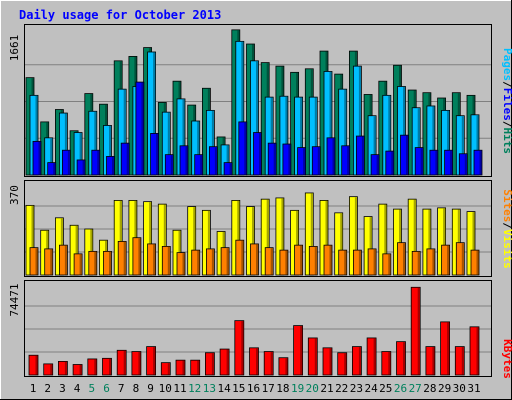 This screenshot has width=512, height=400. Describe the element at coordinates (209, 388) in the screenshot. I see `day-label: 13` at that location.